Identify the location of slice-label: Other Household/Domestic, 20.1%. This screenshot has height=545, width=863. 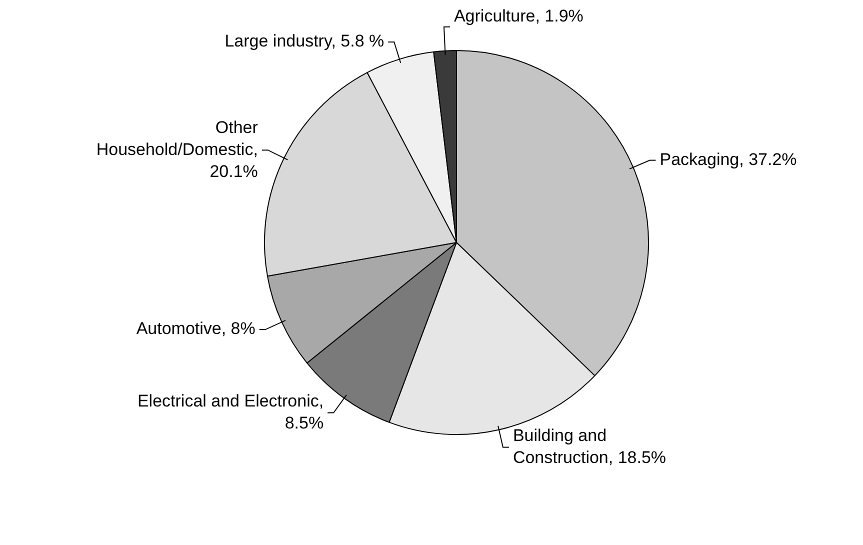
(177, 149).